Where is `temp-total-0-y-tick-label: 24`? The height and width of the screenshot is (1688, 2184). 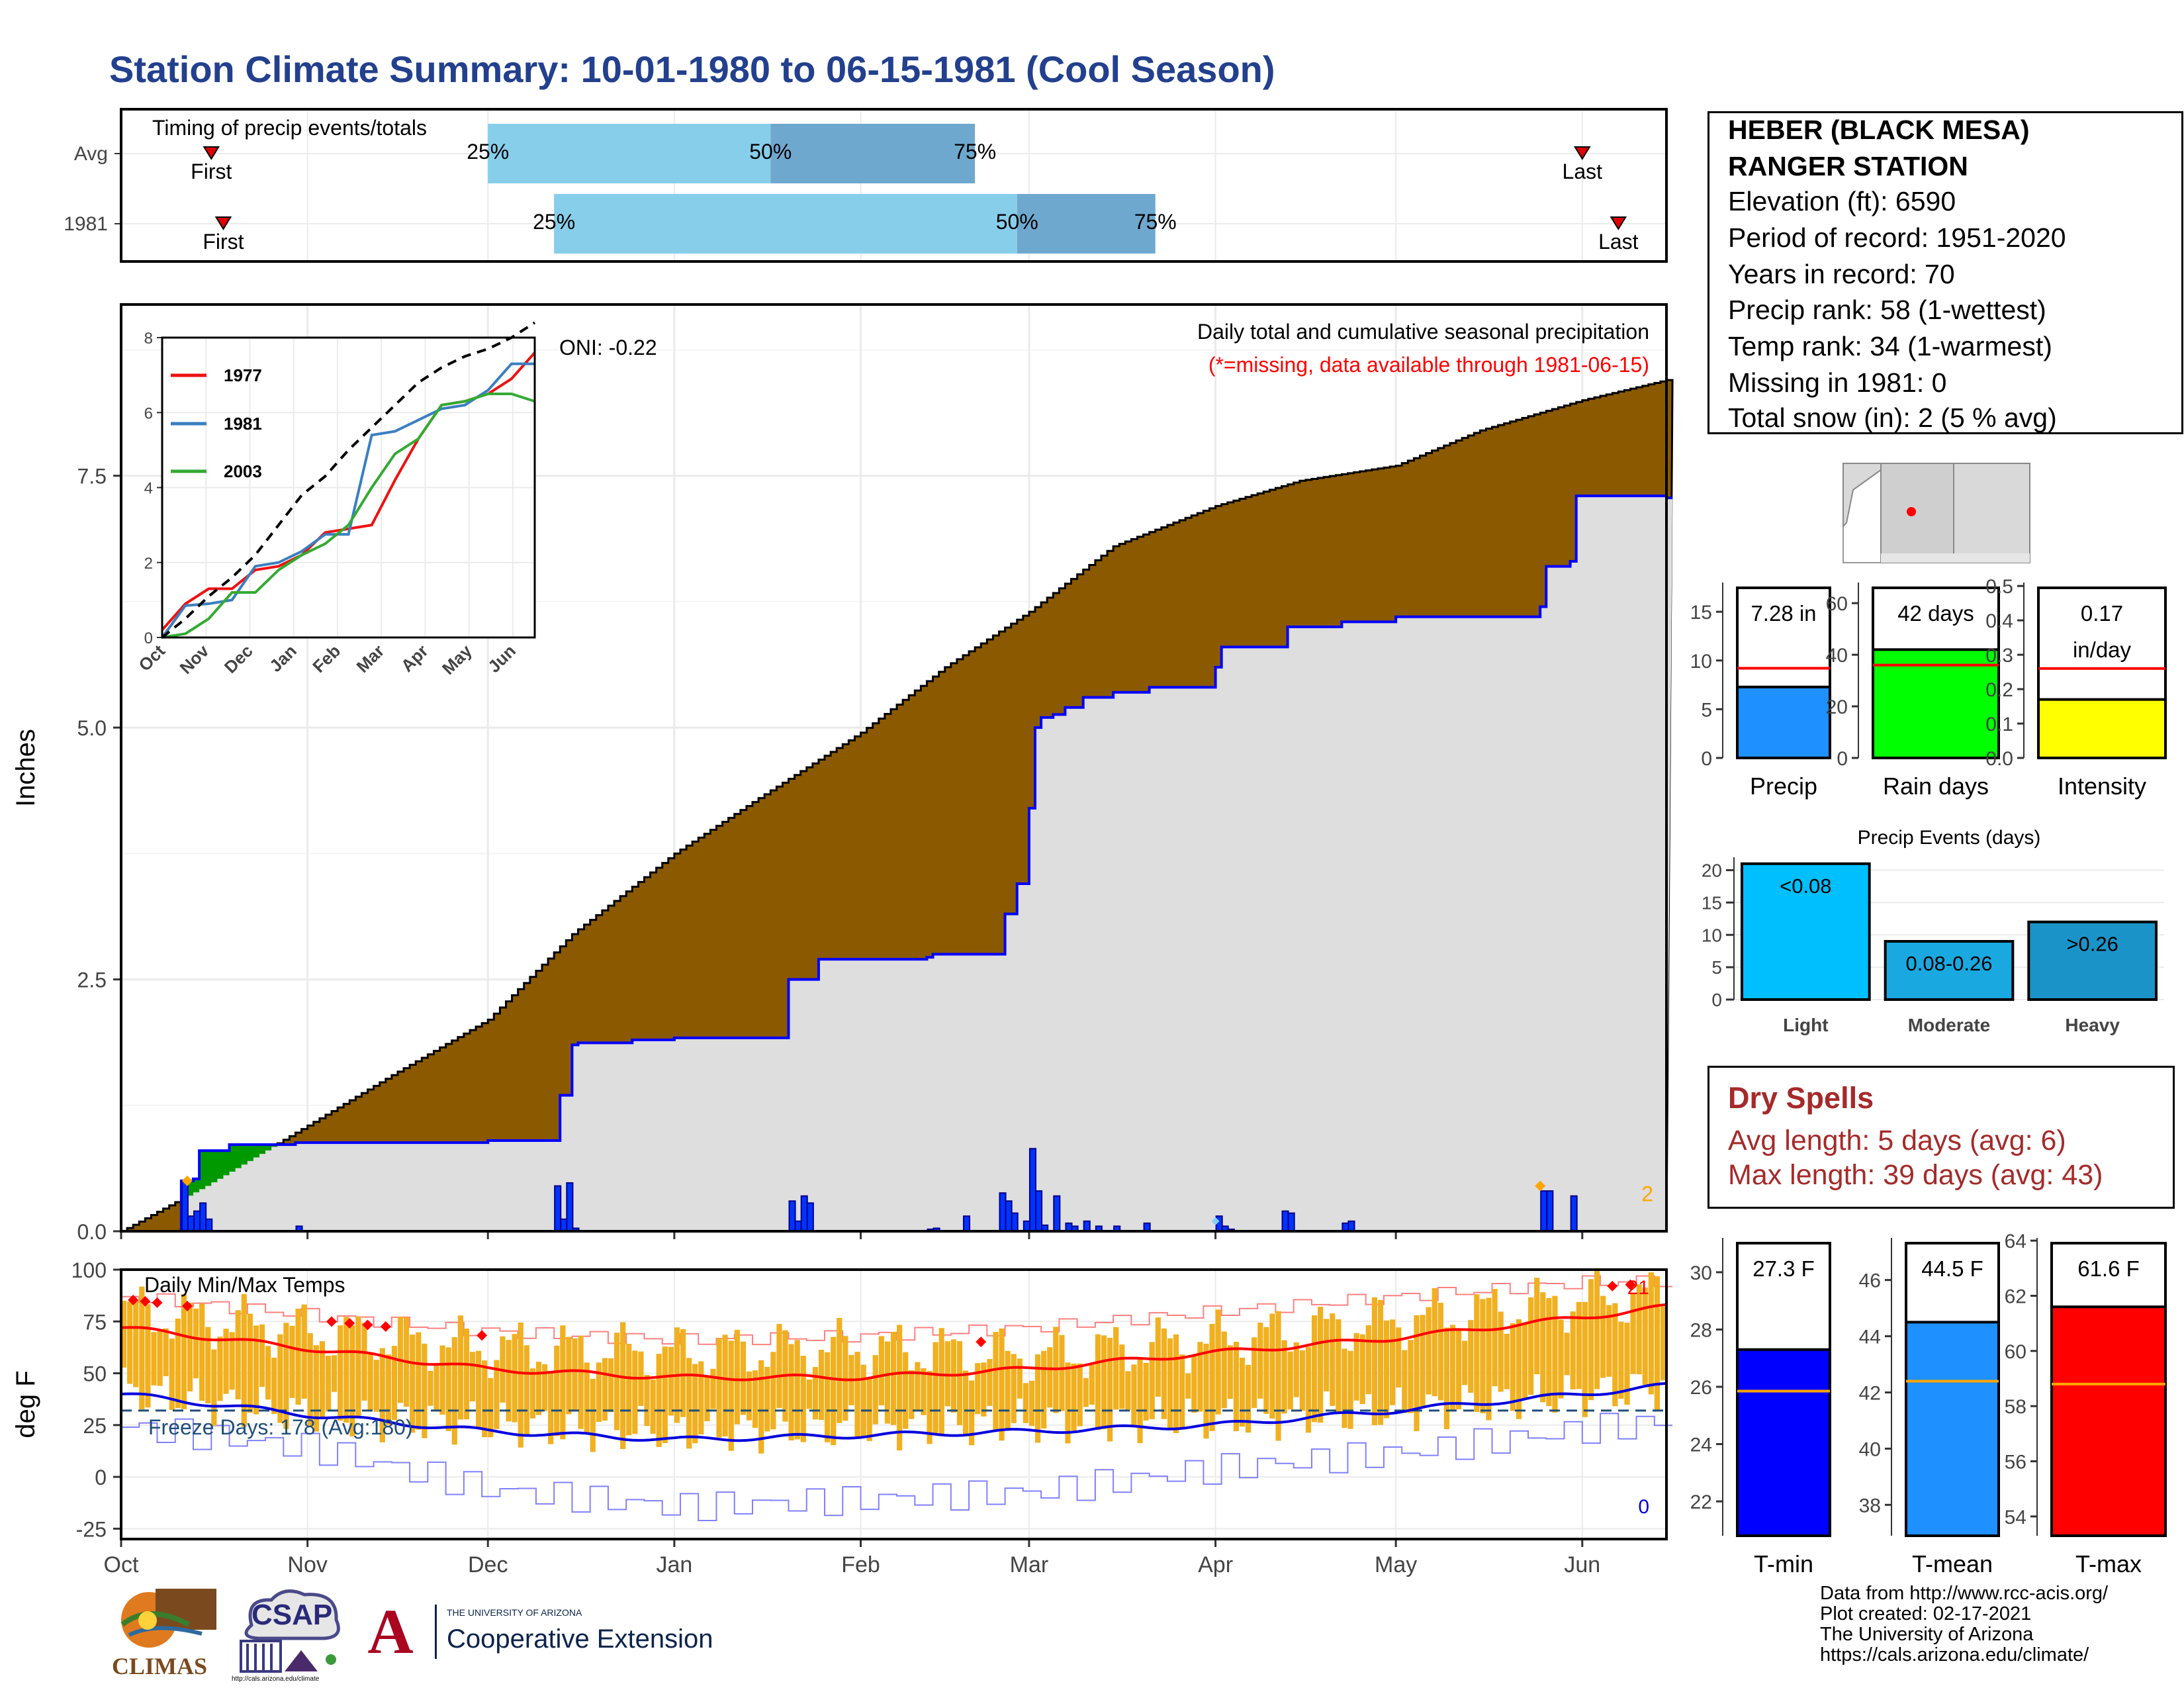
temp-total-0-y-tick-label: 24 is located at coordinates (1701, 1445).